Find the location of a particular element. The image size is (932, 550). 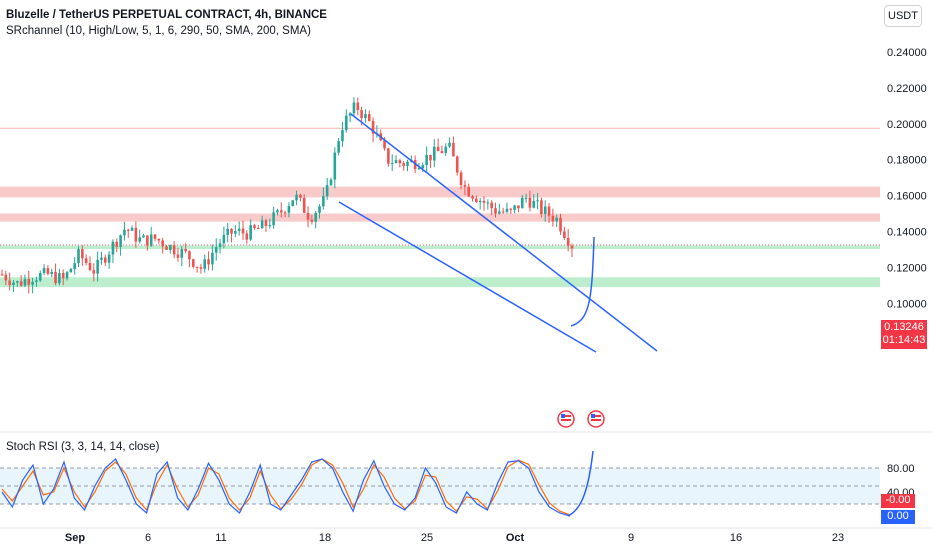

last-price-value: 0.13246 is located at coordinates (904, 327).